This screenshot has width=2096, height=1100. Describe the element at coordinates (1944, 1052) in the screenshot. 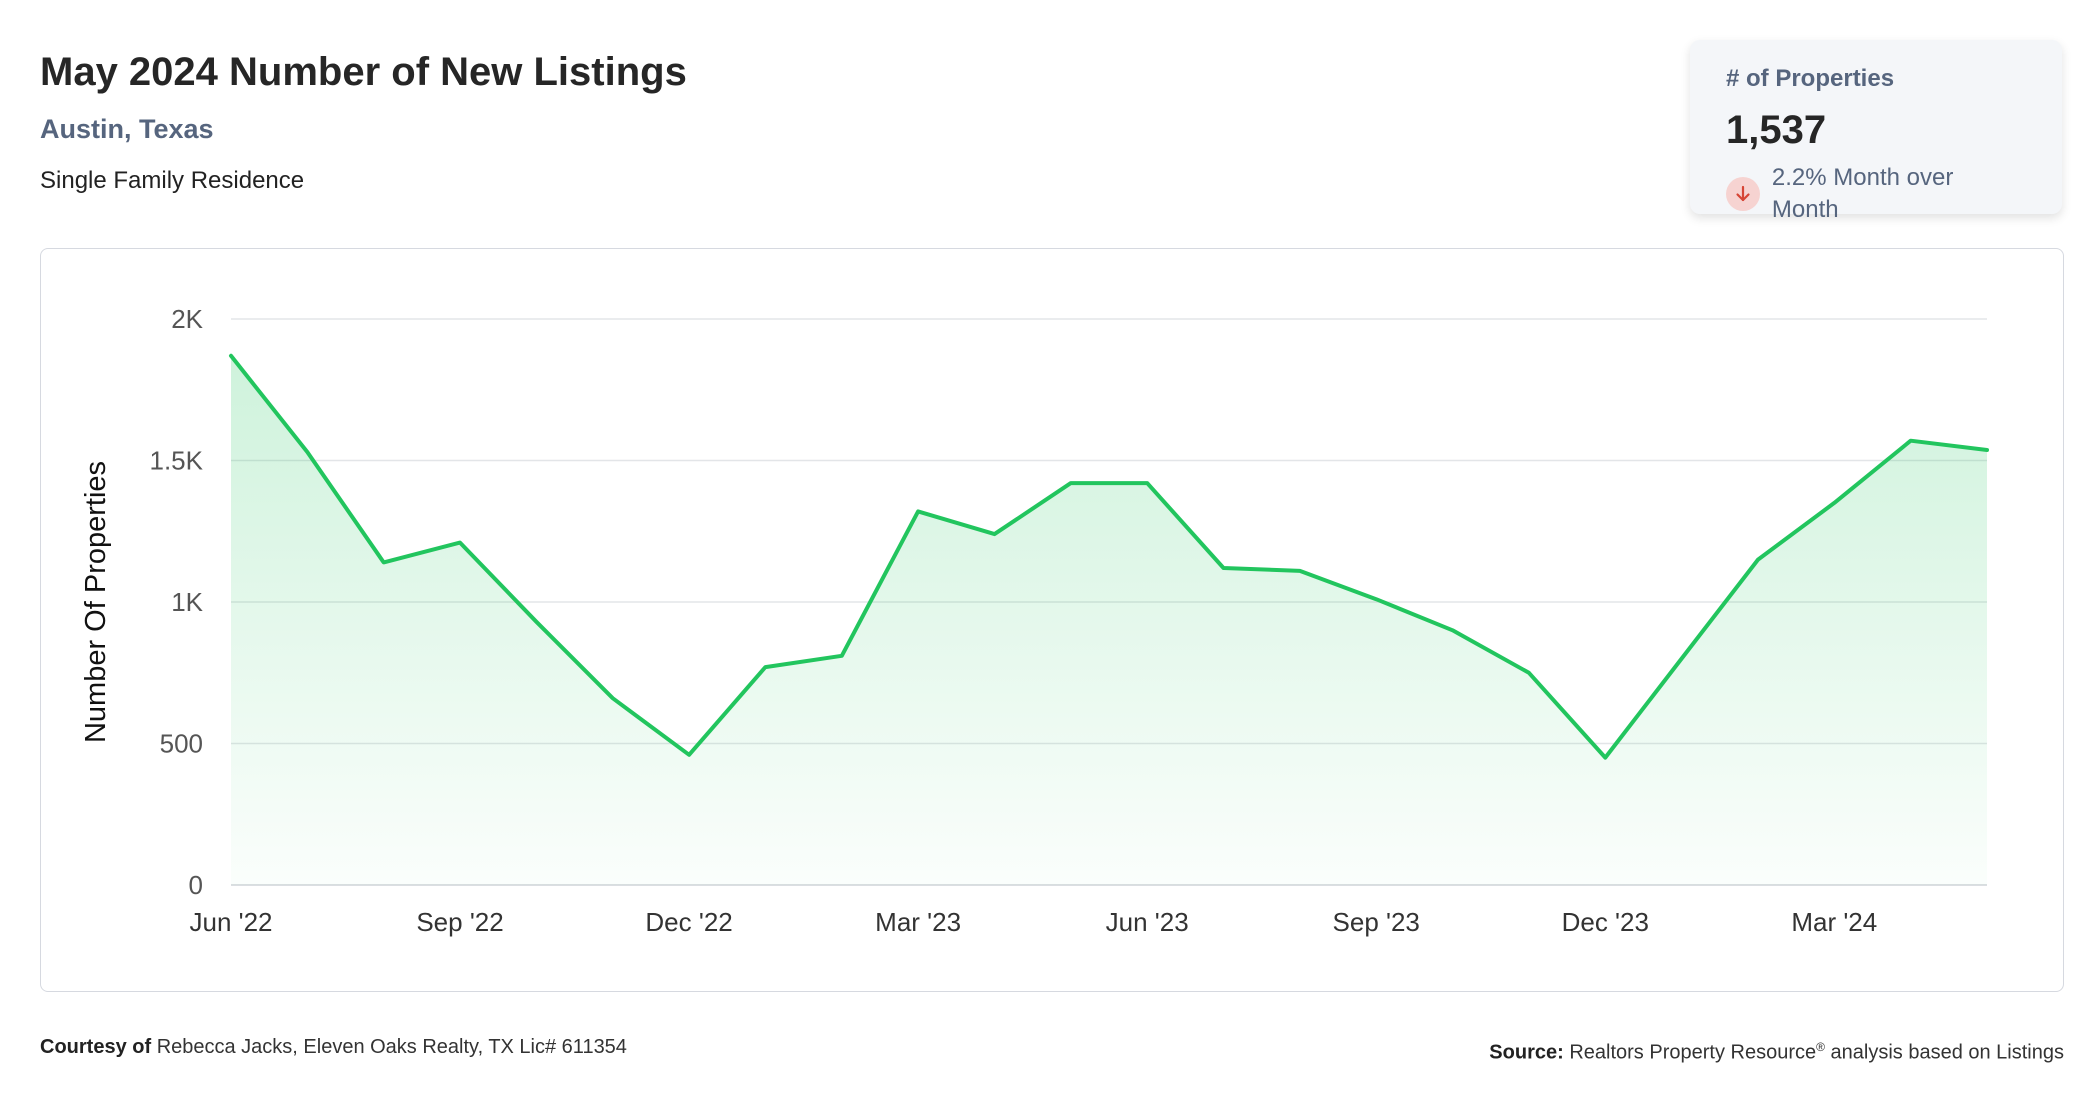

I see `source-text-rest: analysis based on Listings` at that location.